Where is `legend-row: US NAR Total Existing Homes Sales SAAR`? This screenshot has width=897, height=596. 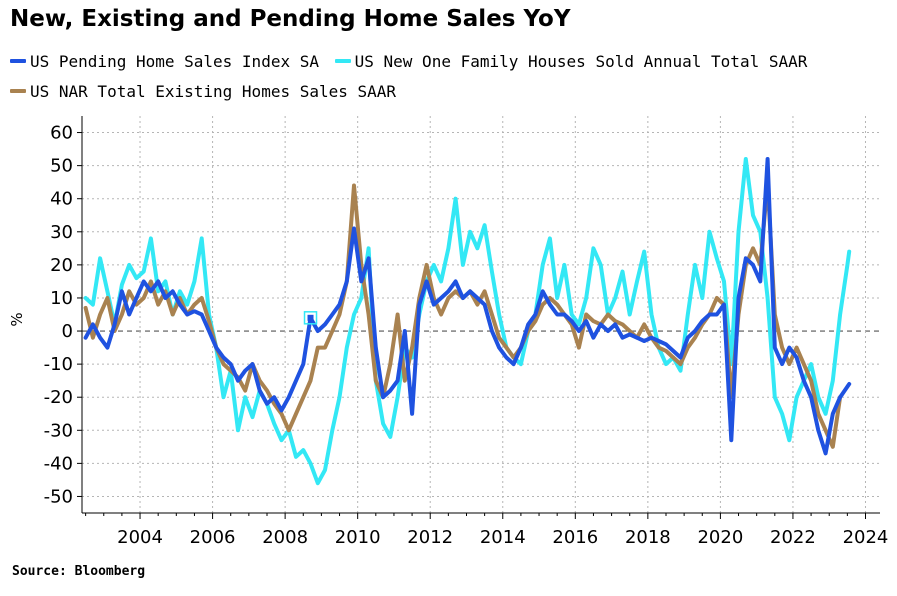
legend-row: US NAR Total Existing Homes Sales SAAR is located at coordinates (206, 89).